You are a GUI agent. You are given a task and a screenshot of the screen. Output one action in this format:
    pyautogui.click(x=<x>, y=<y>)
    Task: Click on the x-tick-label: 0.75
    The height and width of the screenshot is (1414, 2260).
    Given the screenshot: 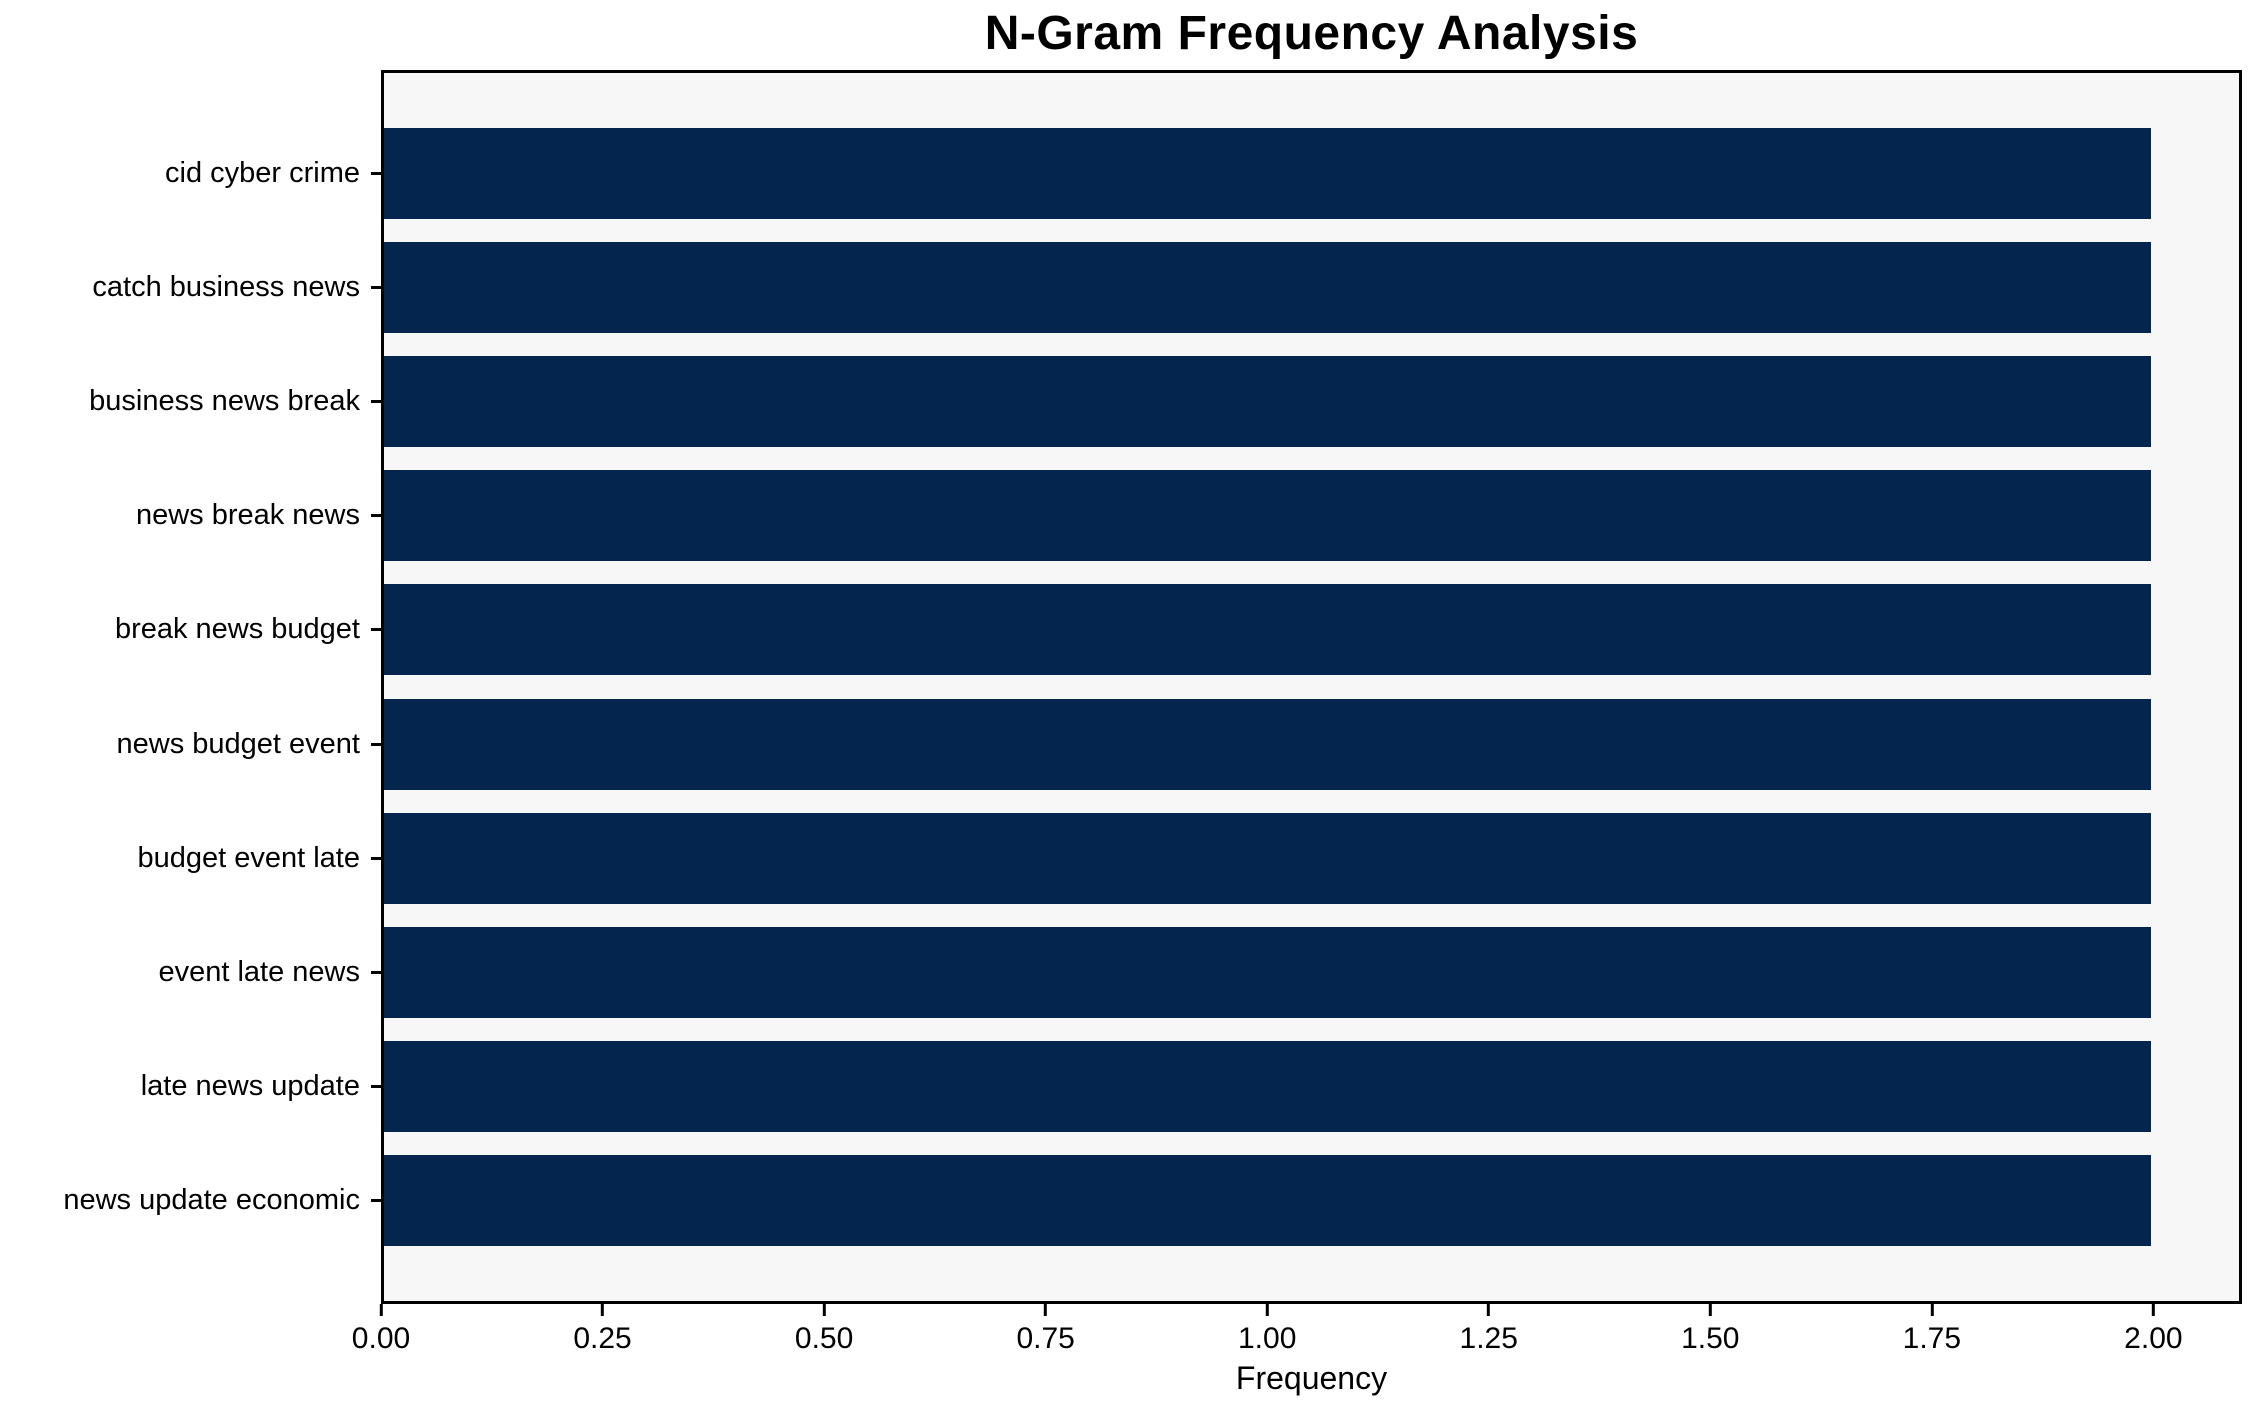 What is the action you would take?
    pyautogui.click(x=1045, y=1338)
    